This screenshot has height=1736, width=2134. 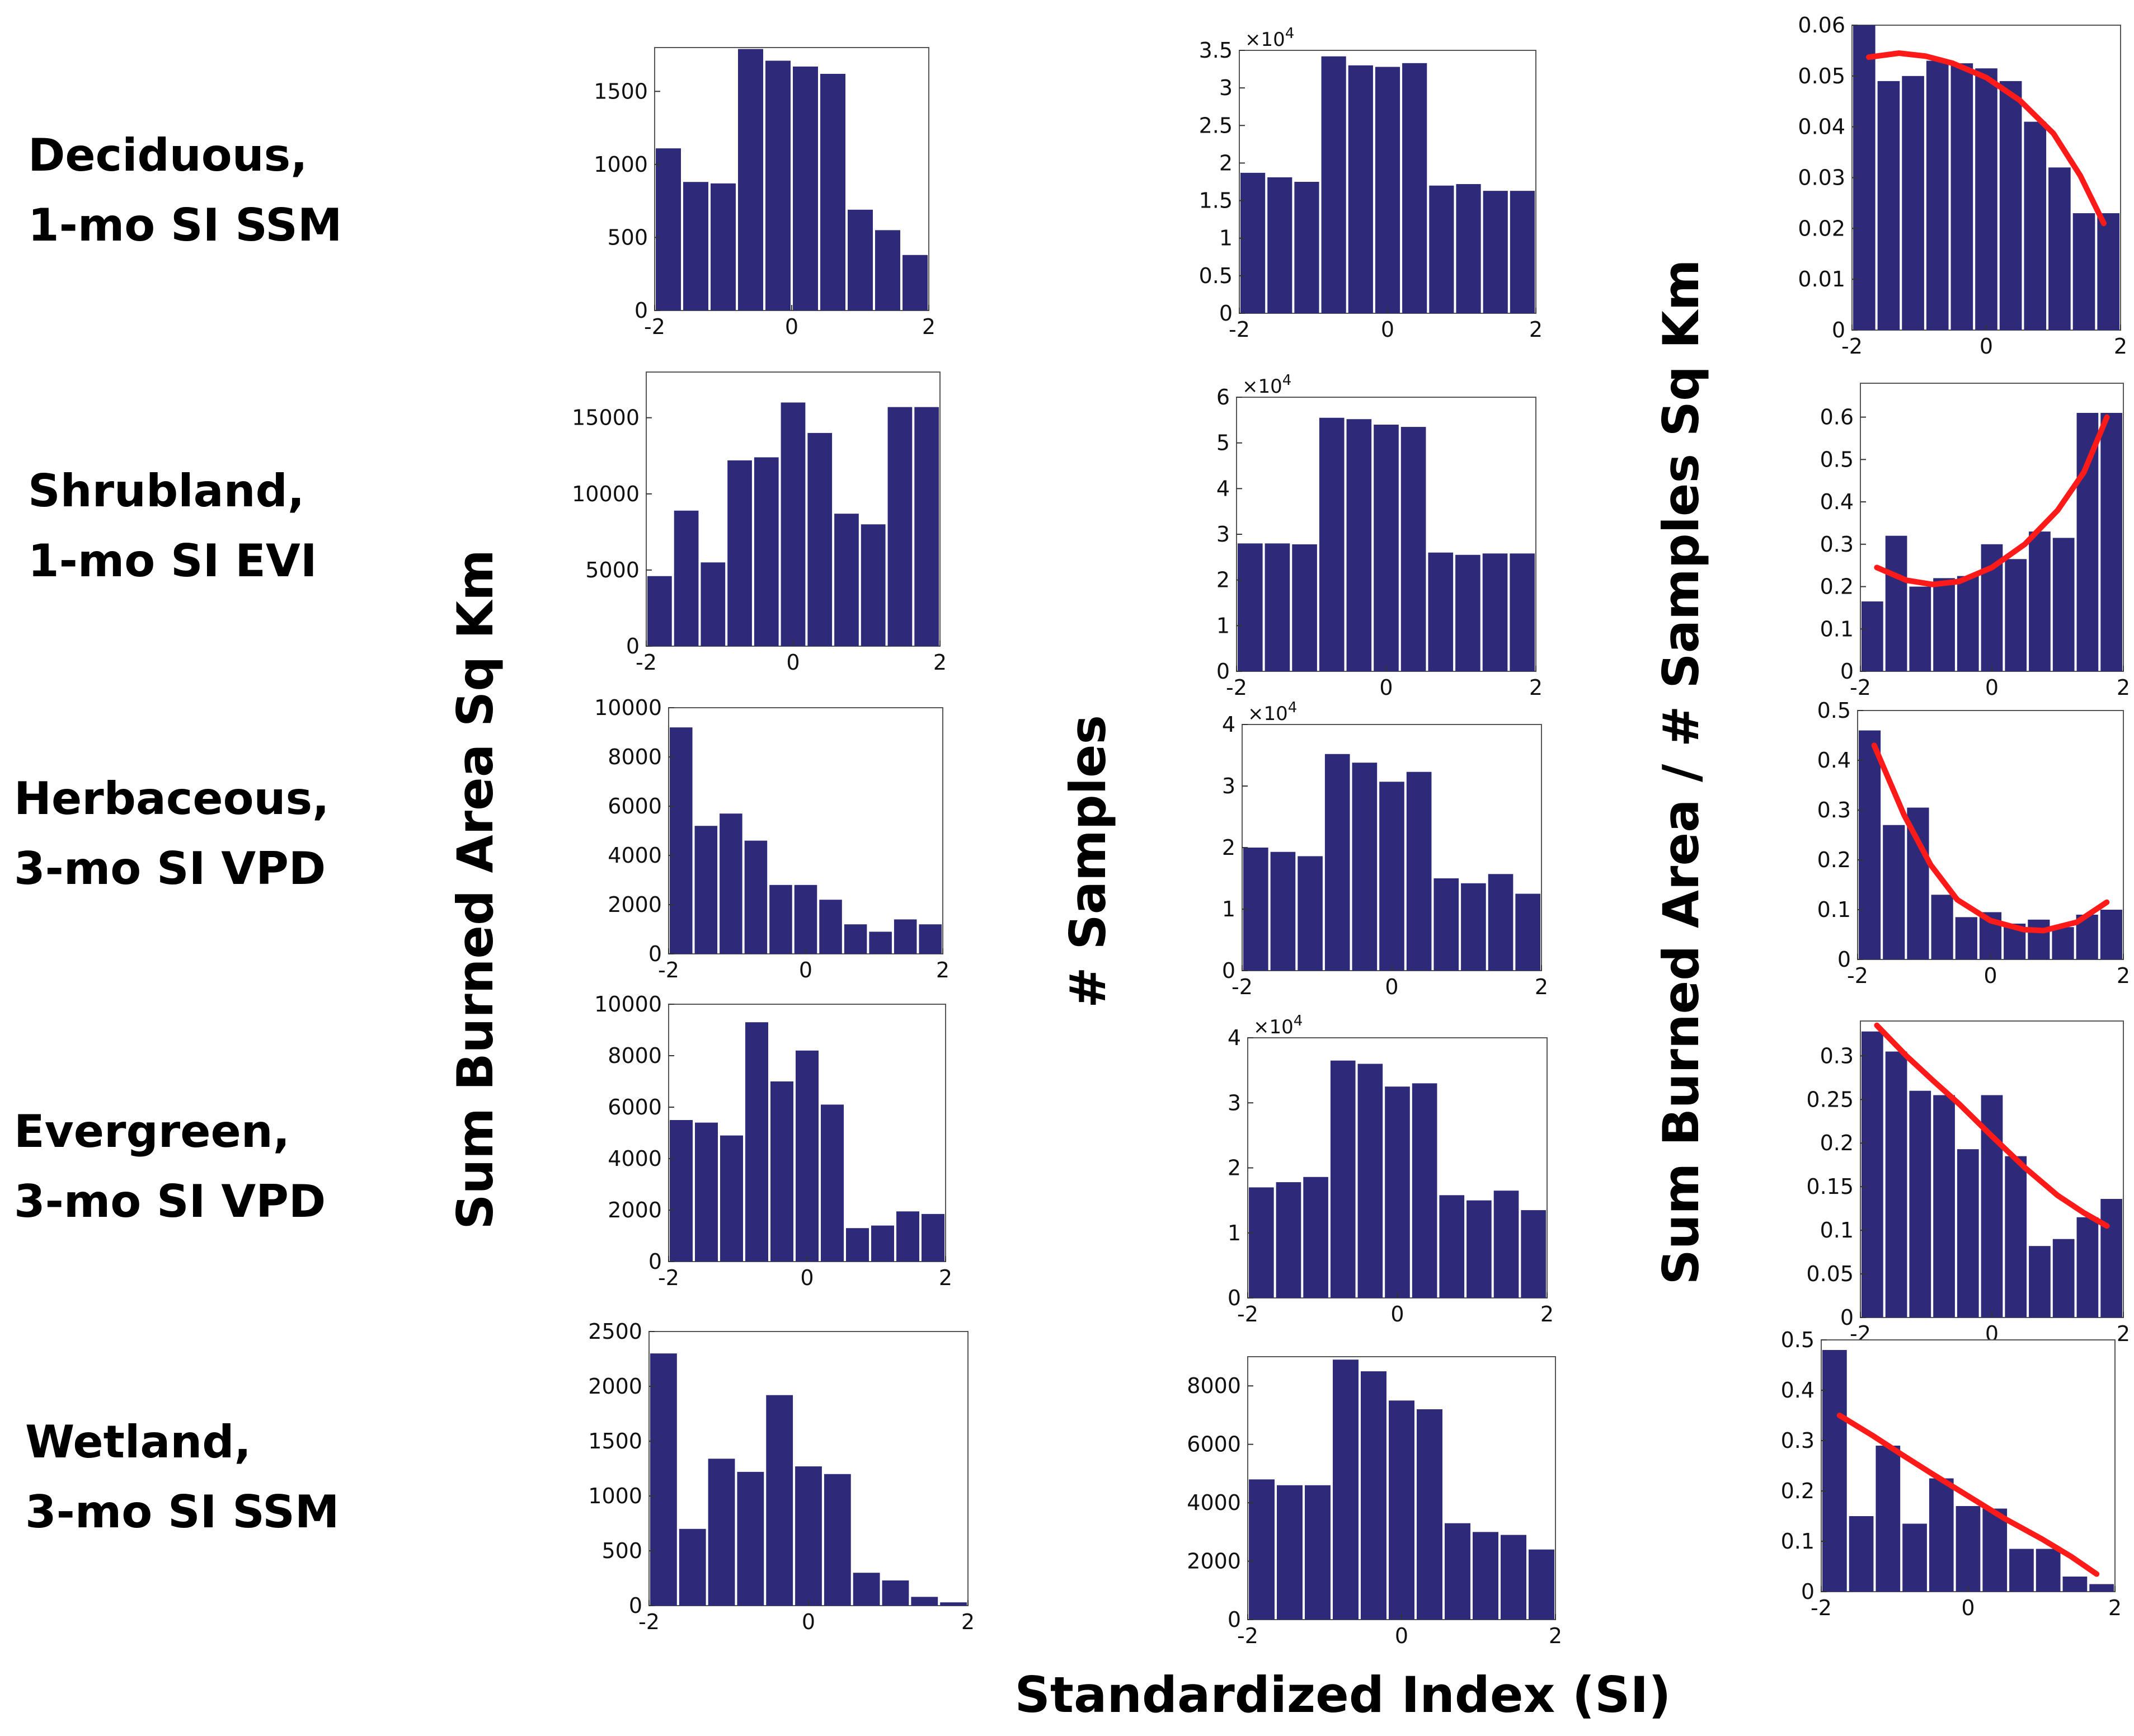 I want to click on chart-r2c3: 00.10.20.30.40.50.6-2 0 2, so click(x=1975, y=541).